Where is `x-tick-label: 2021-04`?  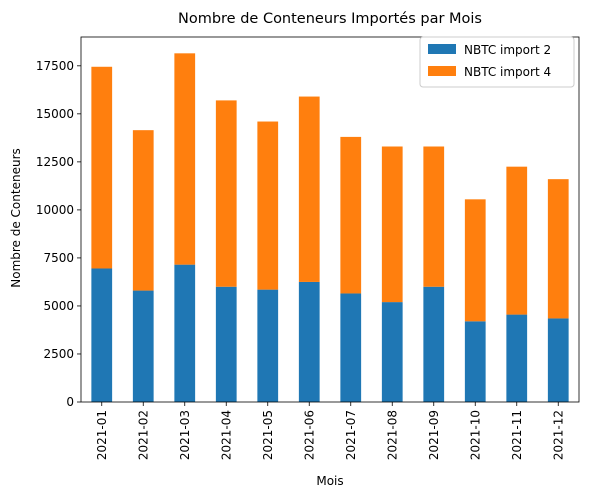
x-tick-label: 2021-04 is located at coordinates (226, 435).